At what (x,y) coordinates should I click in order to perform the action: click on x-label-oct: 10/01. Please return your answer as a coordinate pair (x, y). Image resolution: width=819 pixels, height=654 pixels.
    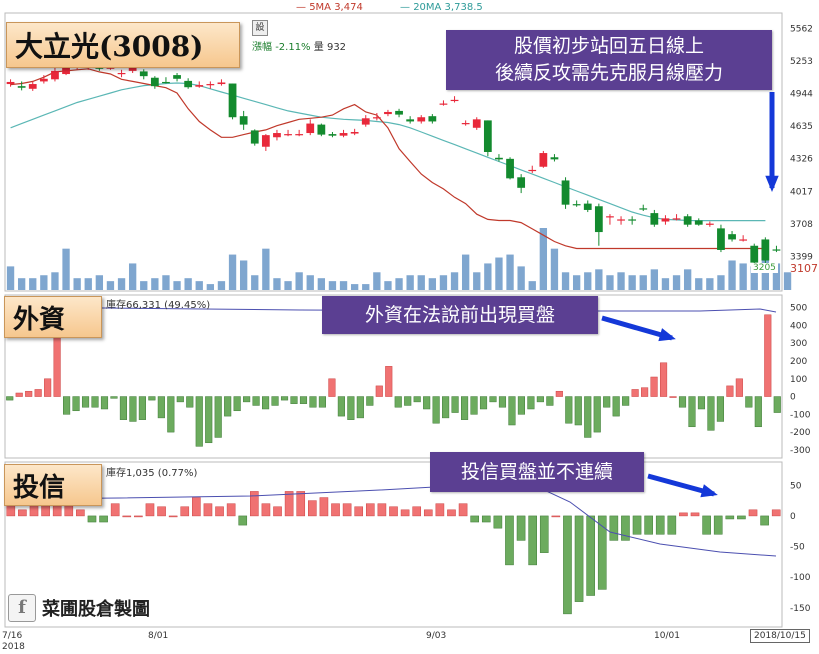
    Looking at the image, I should click on (667, 636).